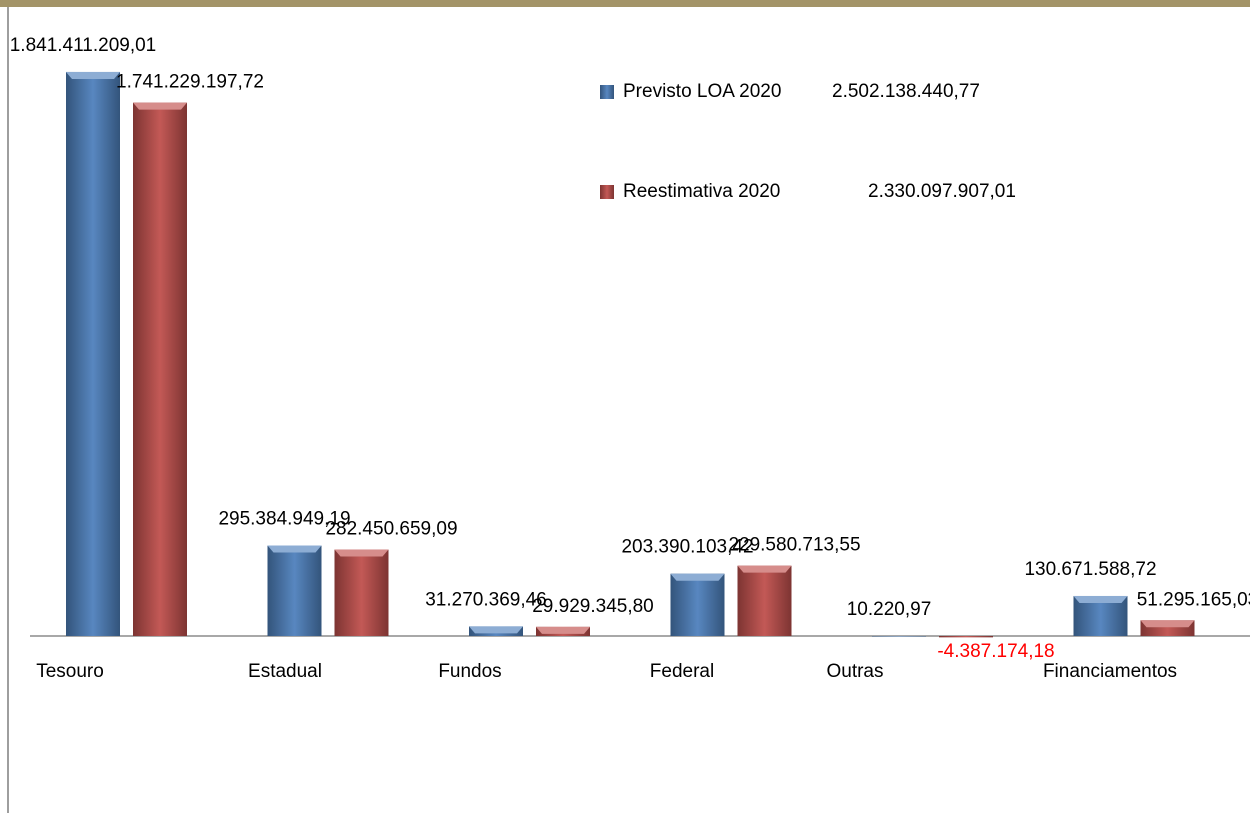 Image resolution: width=1250 pixels, height=813 pixels. I want to click on x-tick-label: Outras, so click(854, 671).